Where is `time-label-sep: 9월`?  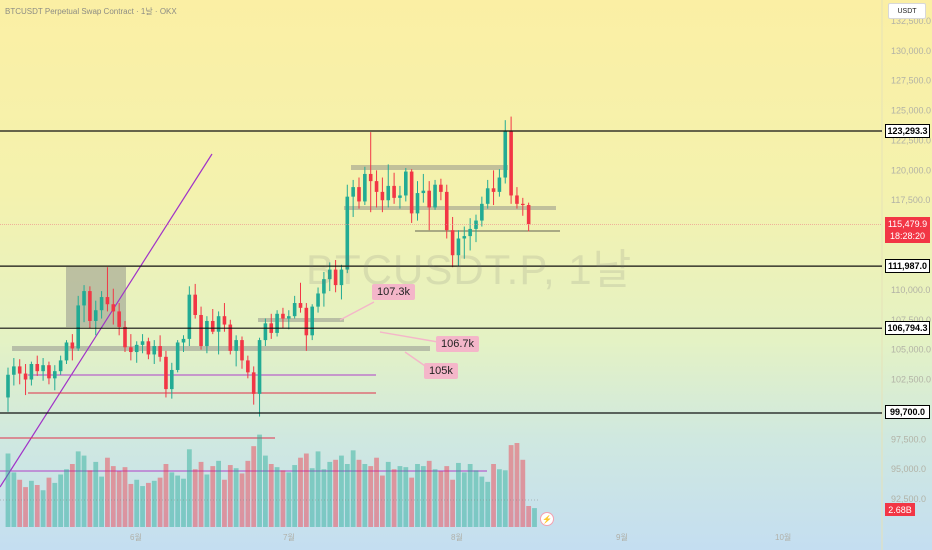 time-label-sep: 9월 is located at coordinates (622, 537).